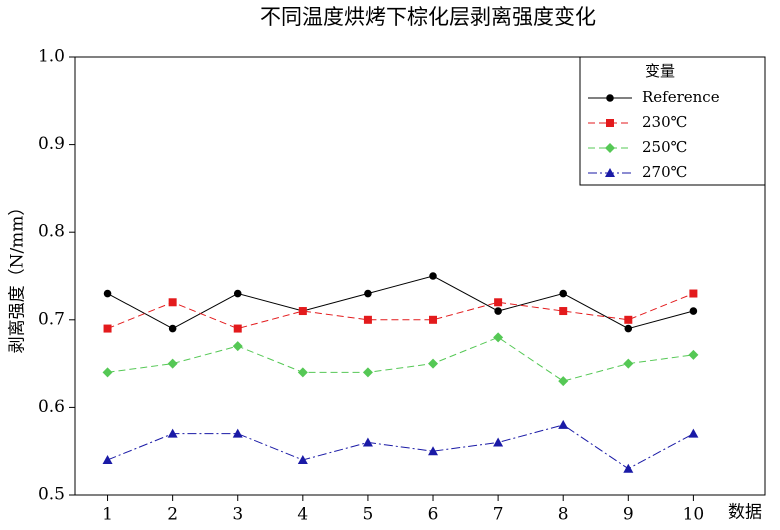 The height and width of the screenshot is (530, 780). Describe the element at coordinates (664, 147) in the screenshot. I see `legend-label: 250℃` at that location.